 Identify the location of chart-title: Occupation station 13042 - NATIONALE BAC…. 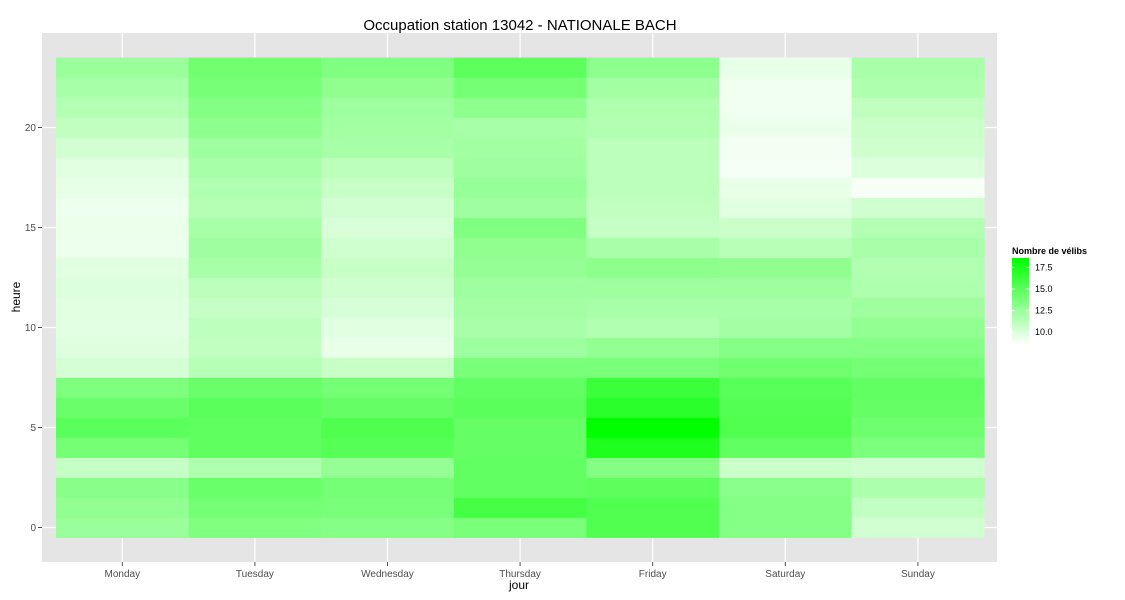
(519, 25).